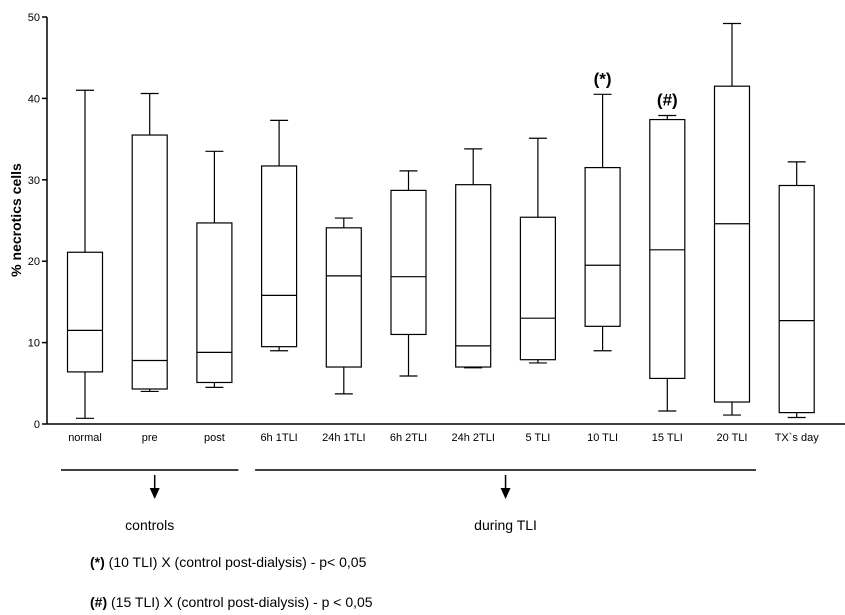  I want to click on group-brackets: controls during TLI, so click(408, 501).